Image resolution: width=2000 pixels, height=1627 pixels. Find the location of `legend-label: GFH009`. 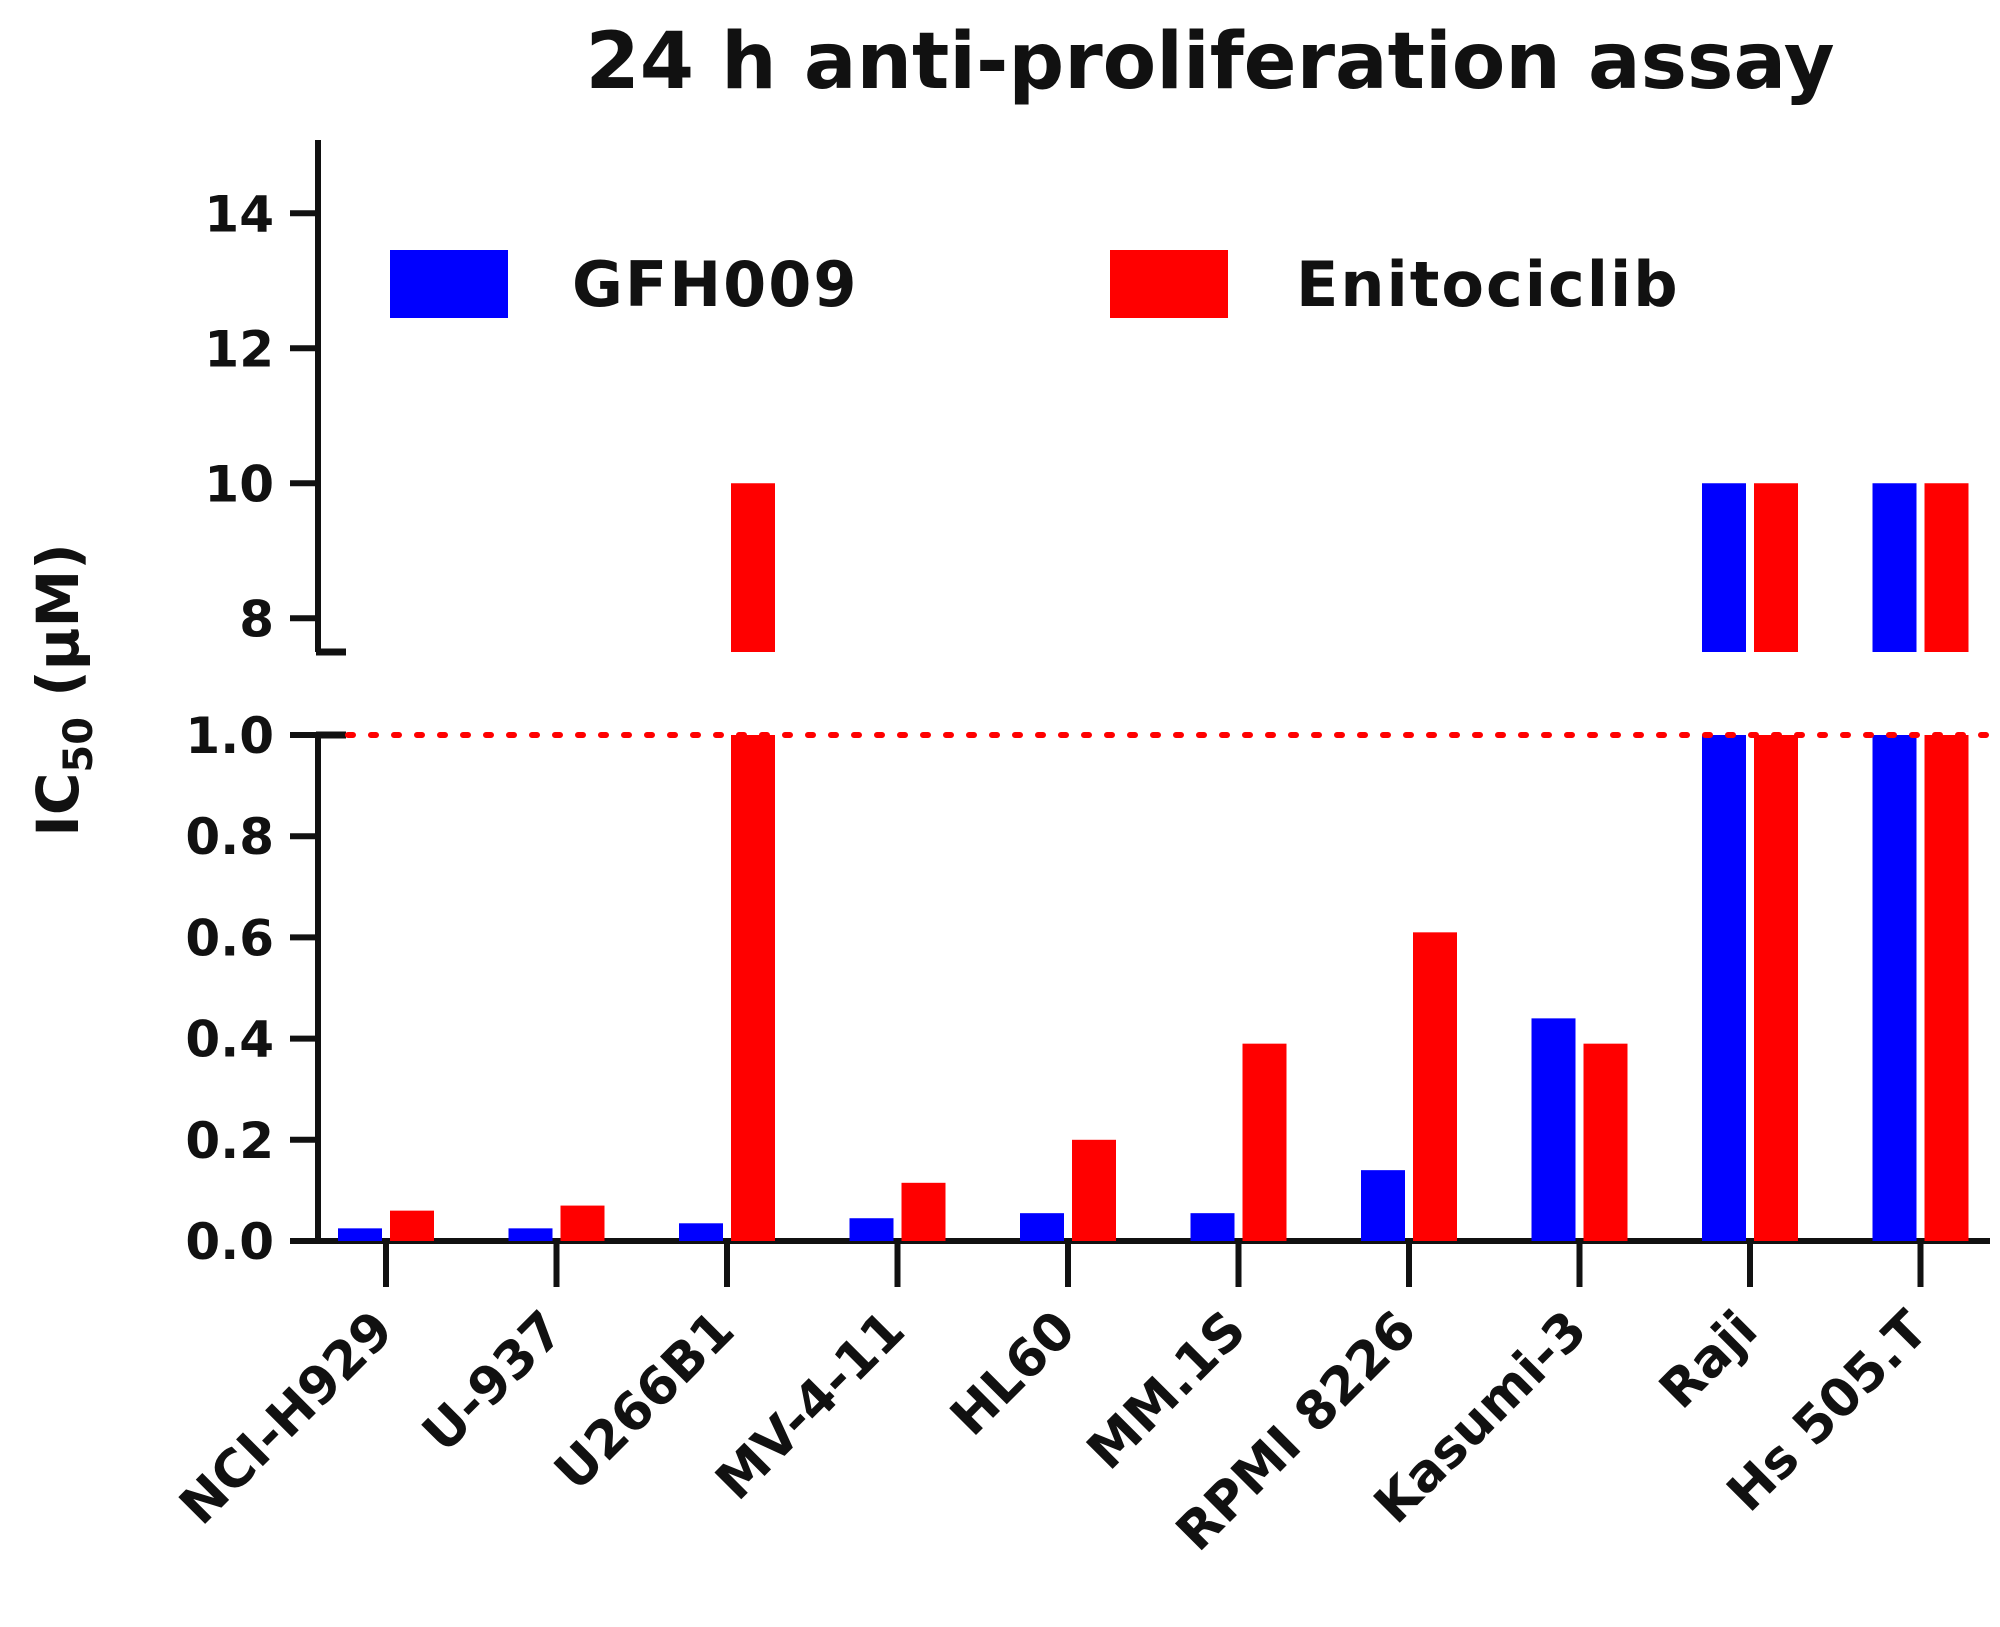

legend-label: GFH009 is located at coordinates (715, 284).